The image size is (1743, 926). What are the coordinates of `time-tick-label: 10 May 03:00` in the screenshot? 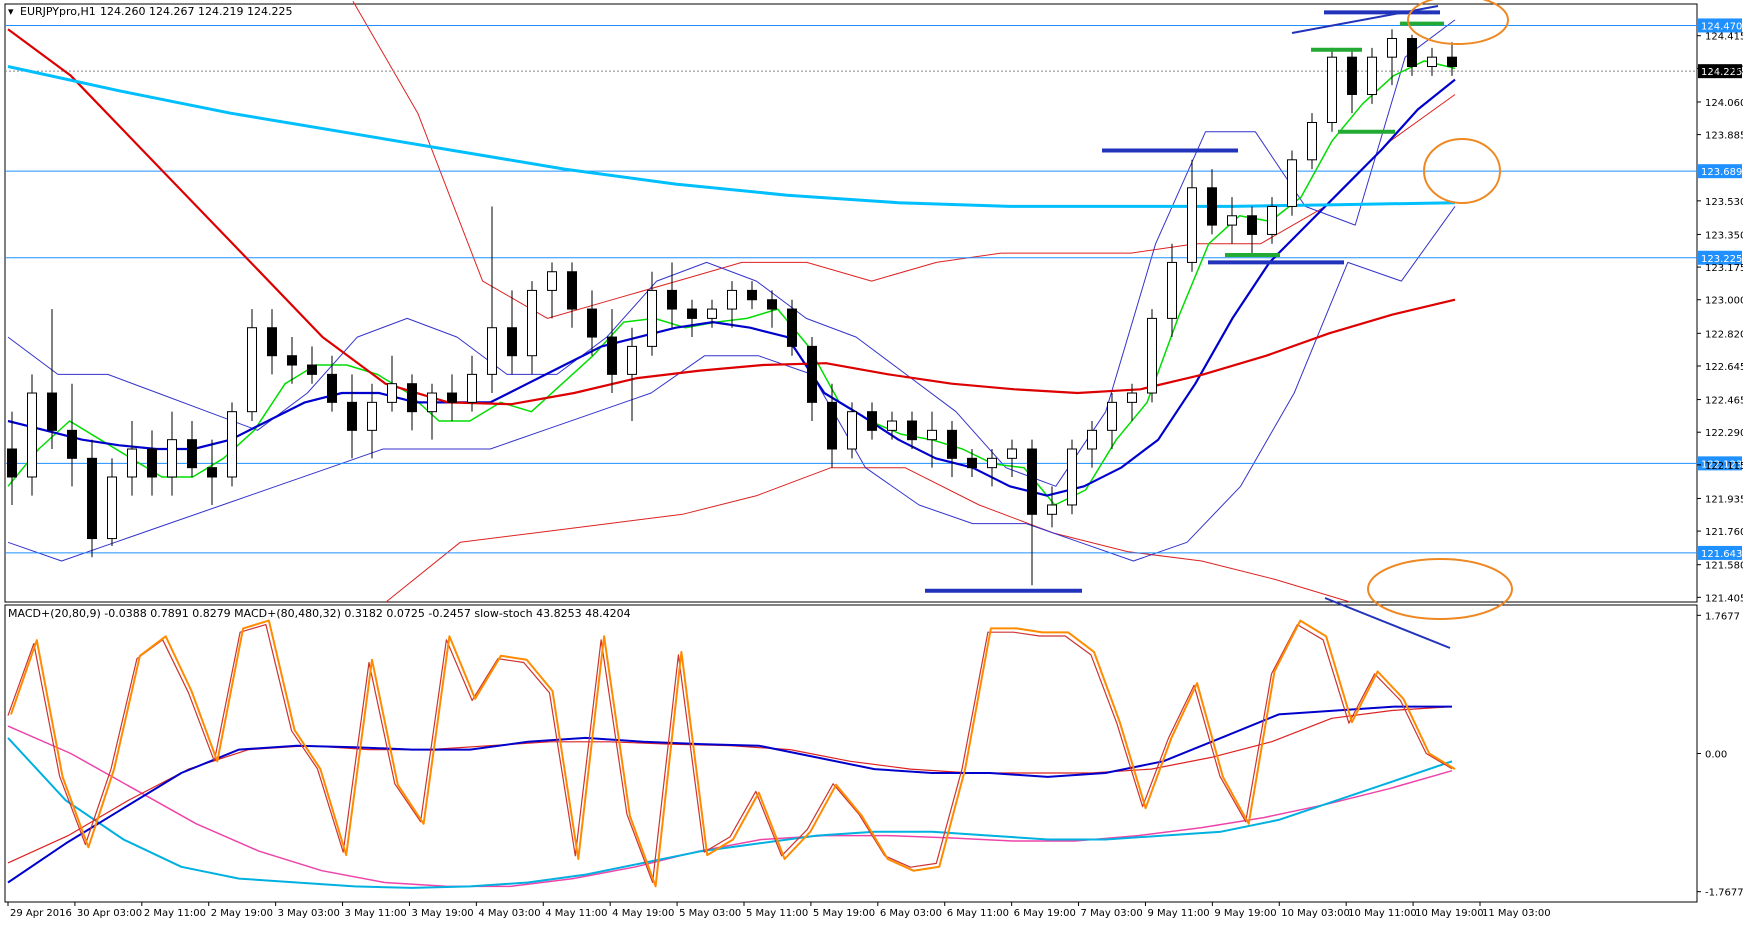 It's located at (1315, 913).